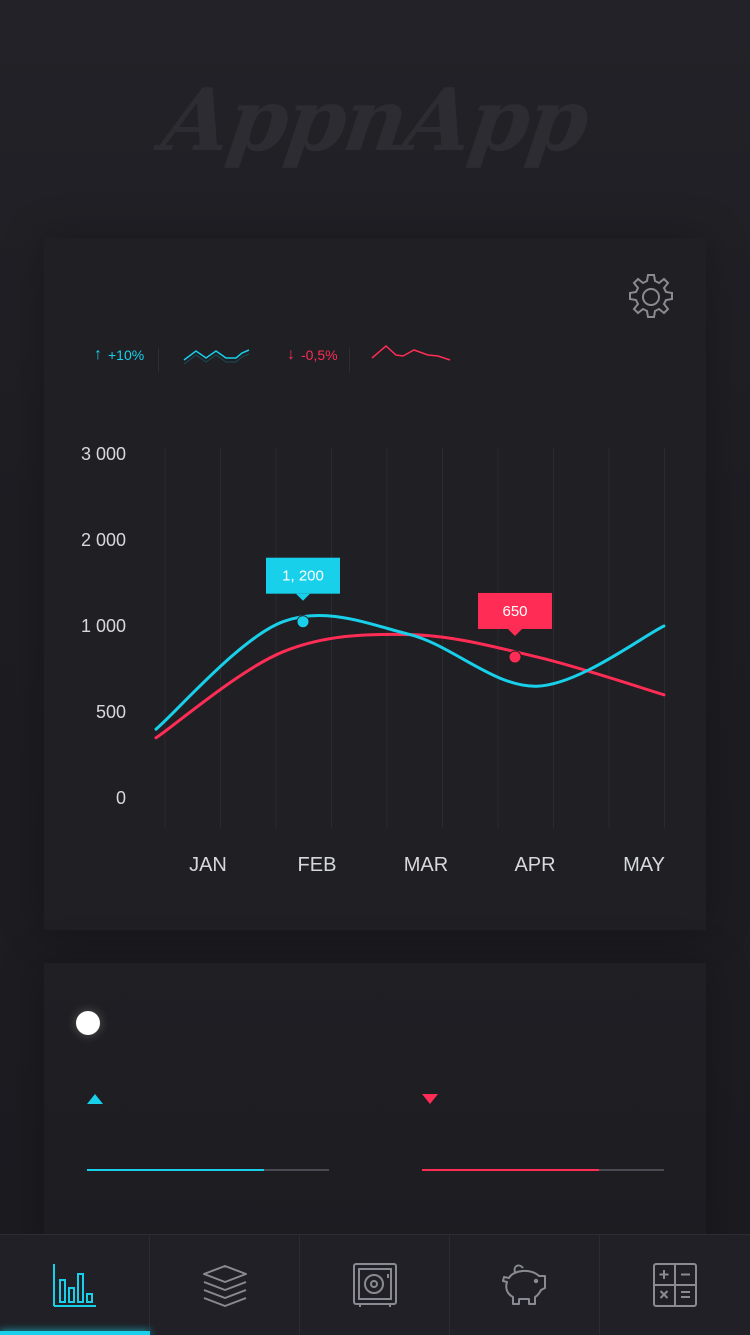 The width and height of the screenshot is (750, 1335). I want to click on y-tick-label: 3 000, so click(103, 454).